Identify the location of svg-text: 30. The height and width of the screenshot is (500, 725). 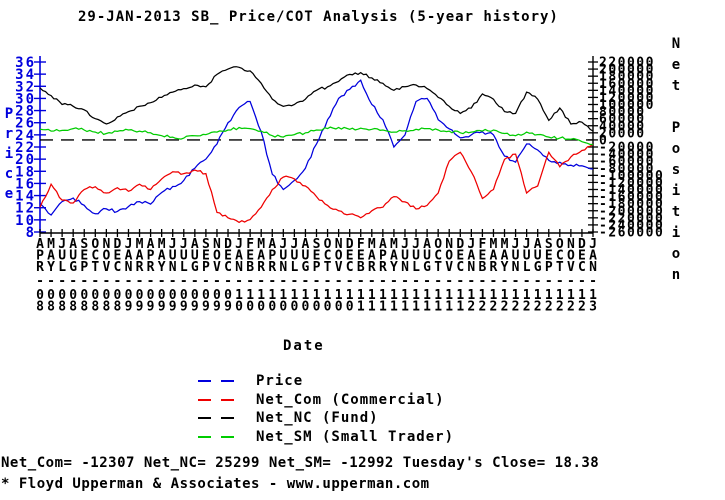
(25, 99).